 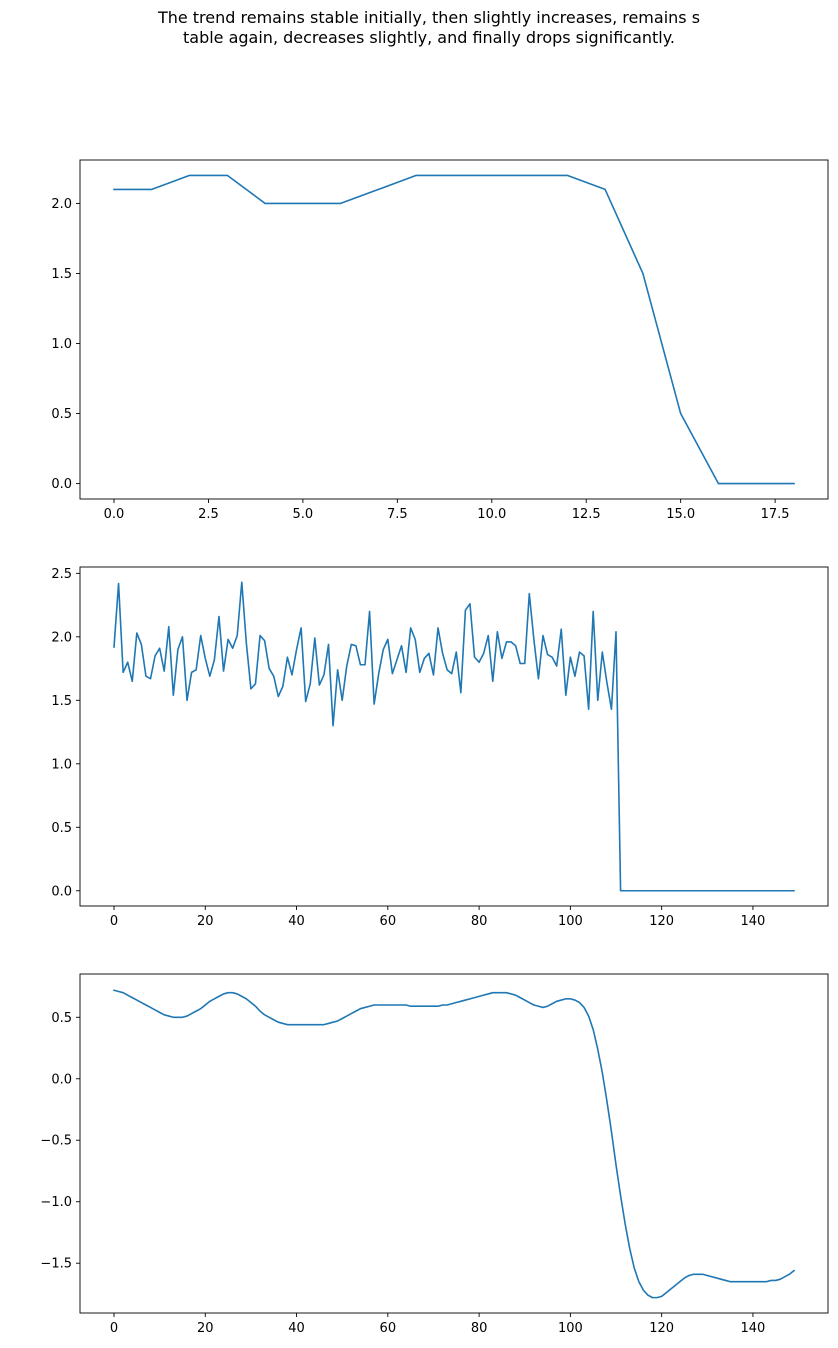 What do you see at coordinates (56, 1141) in the screenshot?
I see `y-tick-label: −0.5` at bounding box center [56, 1141].